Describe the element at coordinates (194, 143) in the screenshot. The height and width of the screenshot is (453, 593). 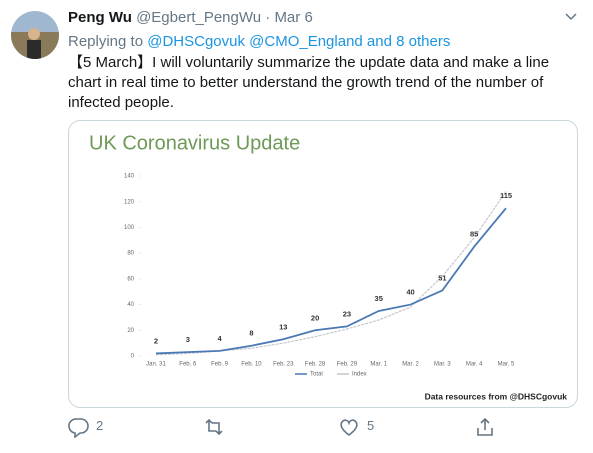
I see `chart-title: UK Coronavirus Update` at that location.